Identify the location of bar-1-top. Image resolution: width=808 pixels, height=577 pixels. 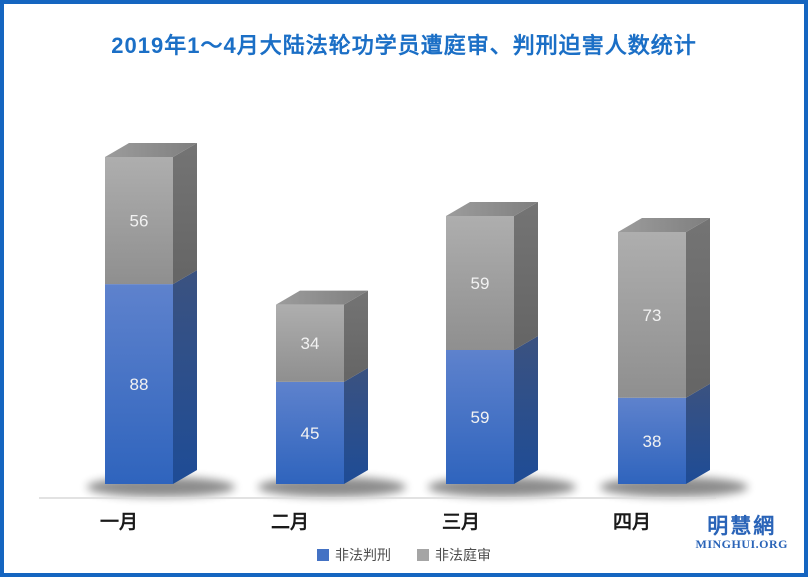
(151, 150).